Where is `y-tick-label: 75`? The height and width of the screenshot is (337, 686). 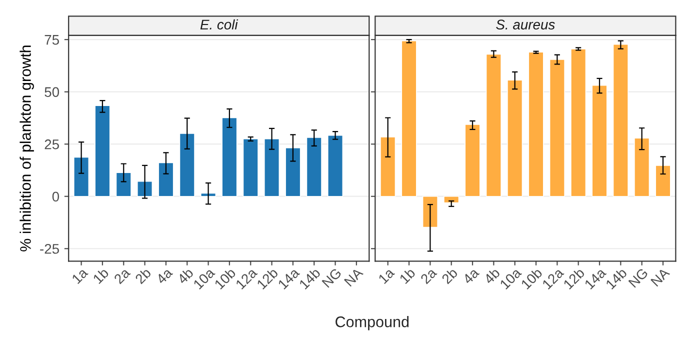 y-tick-label: 75 is located at coordinates (51, 40).